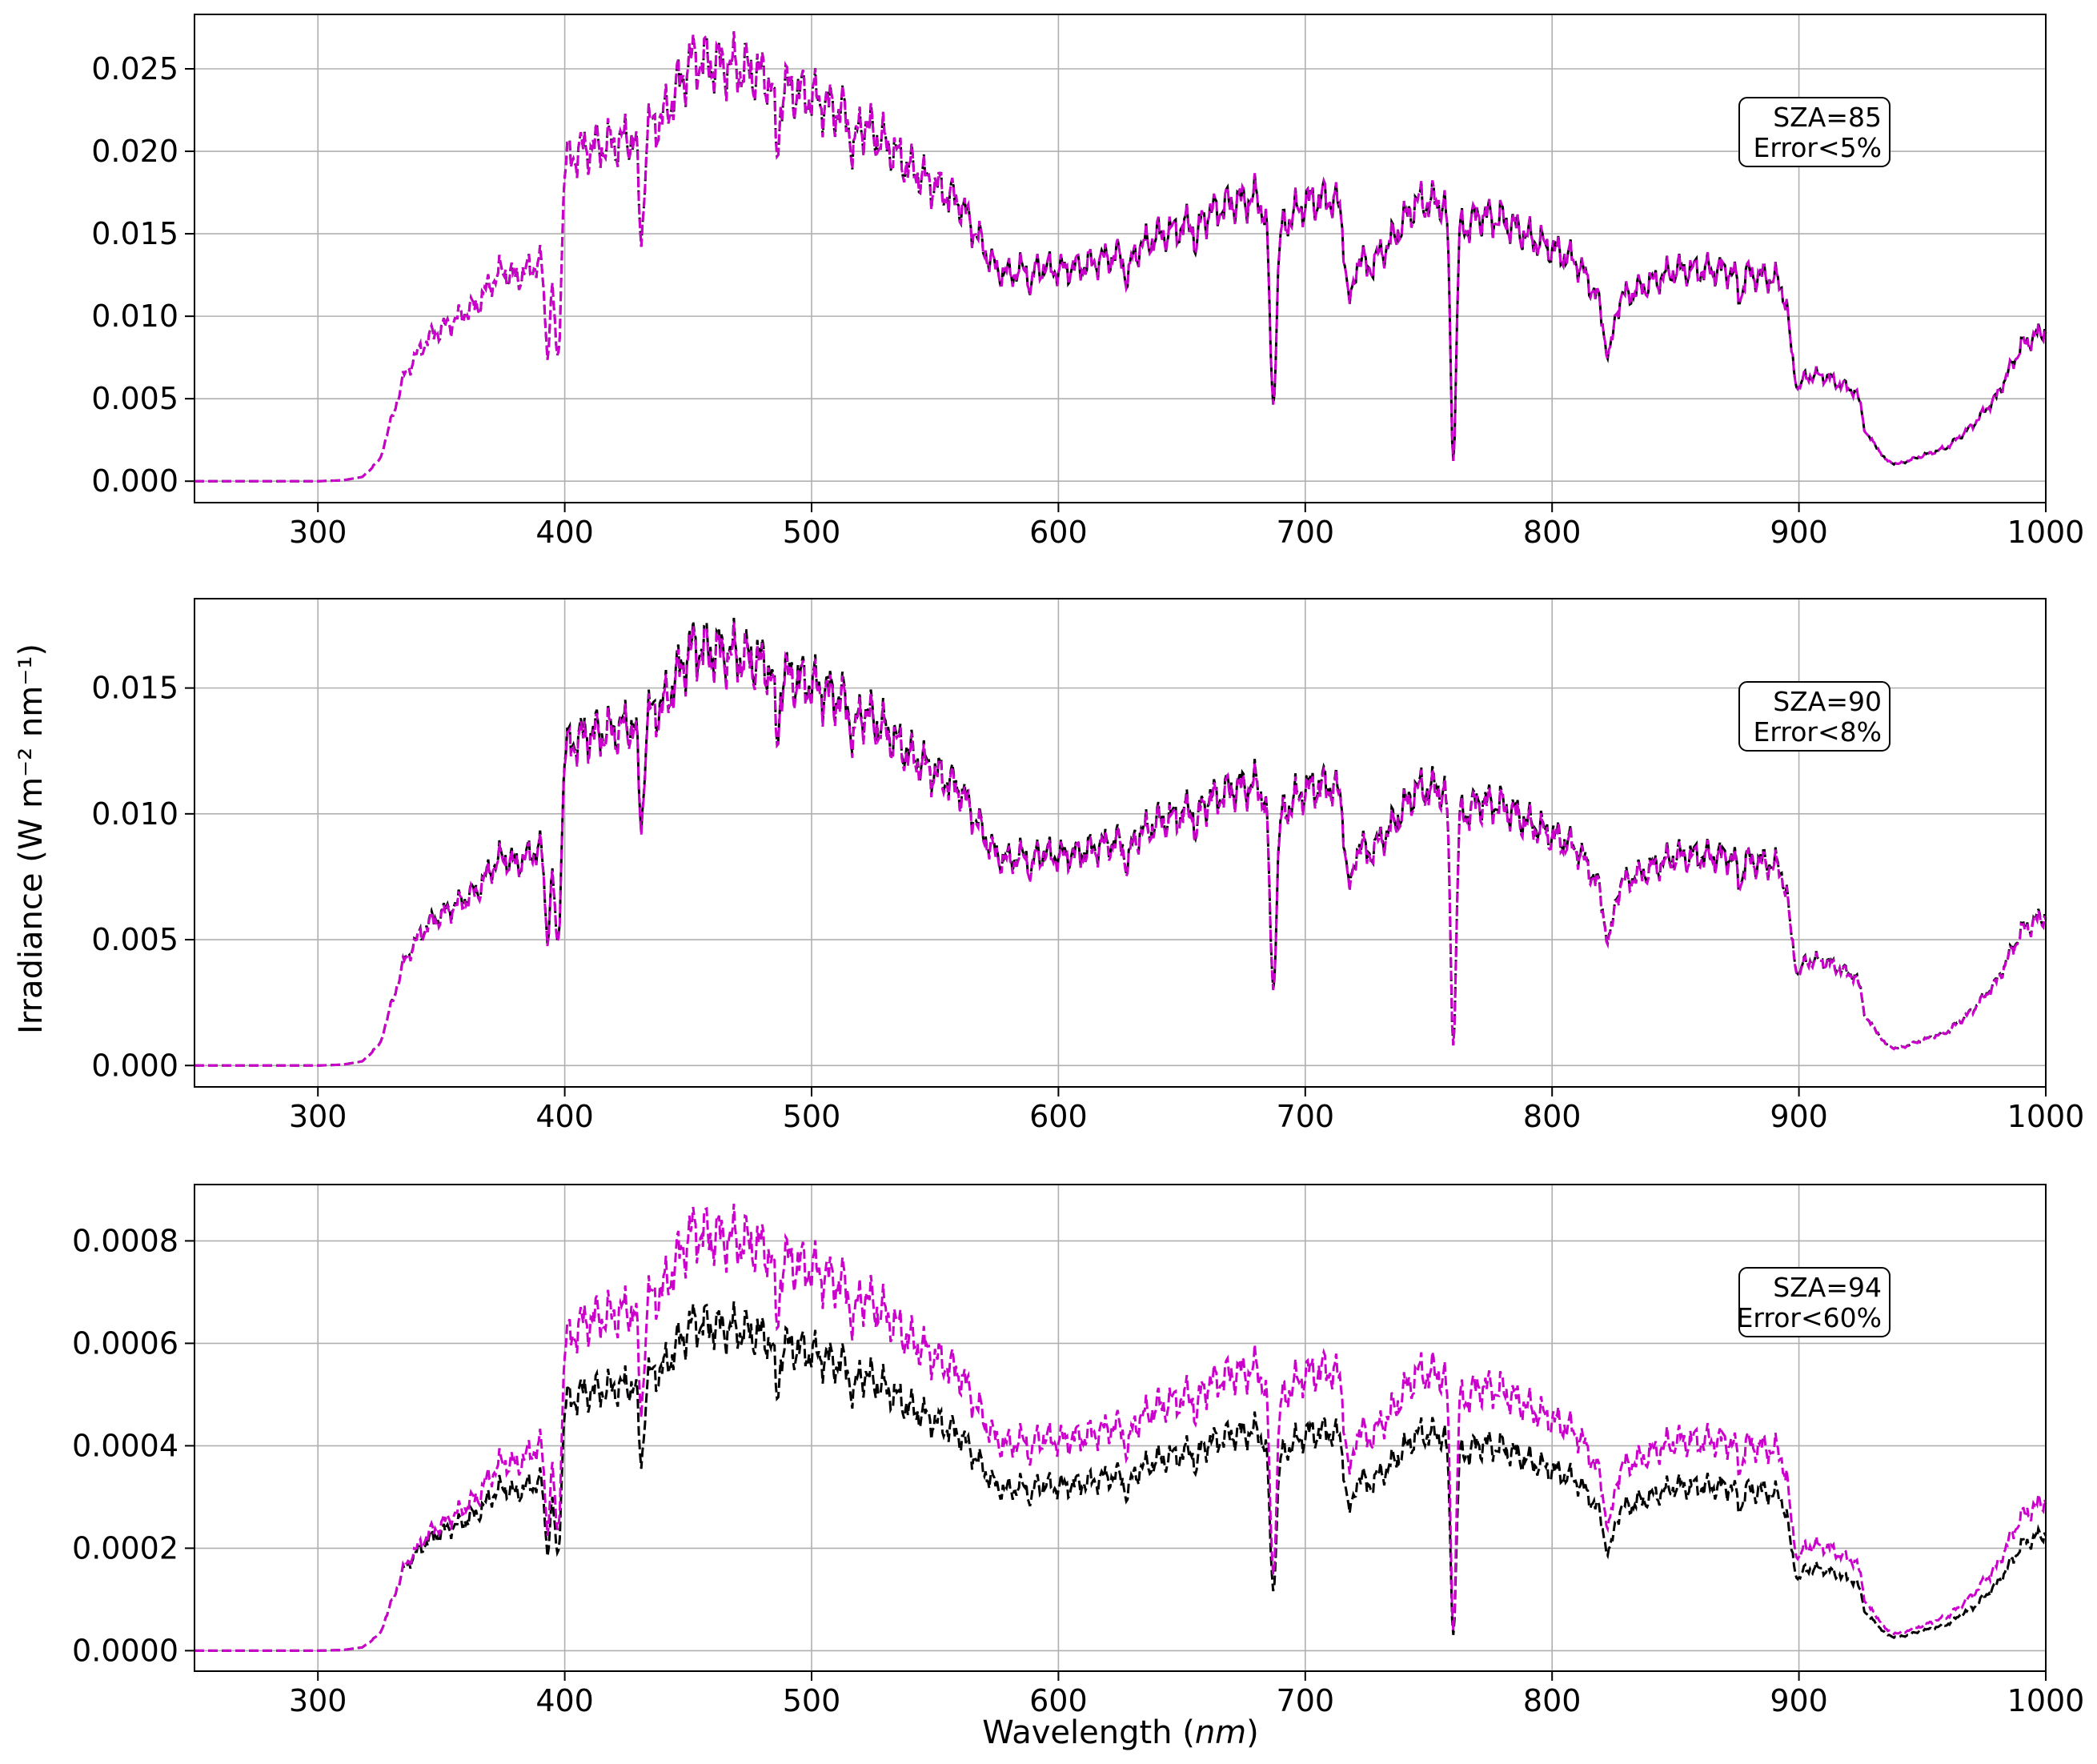  Describe the element at coordinates (125, 1445) in the screenshot. I see `y-tick-label: 0.0004` at that location.